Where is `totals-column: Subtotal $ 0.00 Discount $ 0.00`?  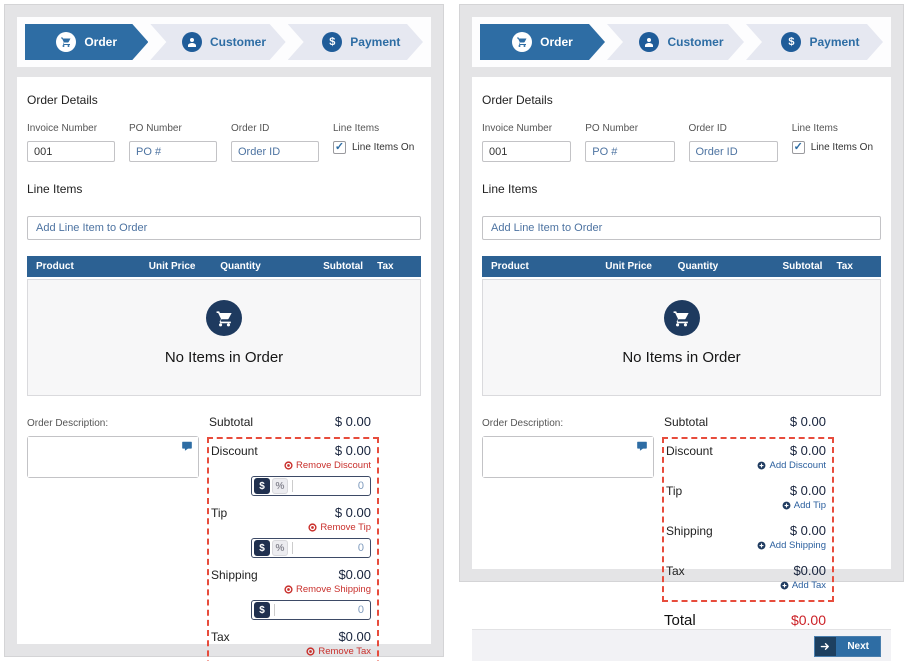
totals-column: Subtotal $ 0.00 Discount $ 0.00 is located at coordinates (293, 537).